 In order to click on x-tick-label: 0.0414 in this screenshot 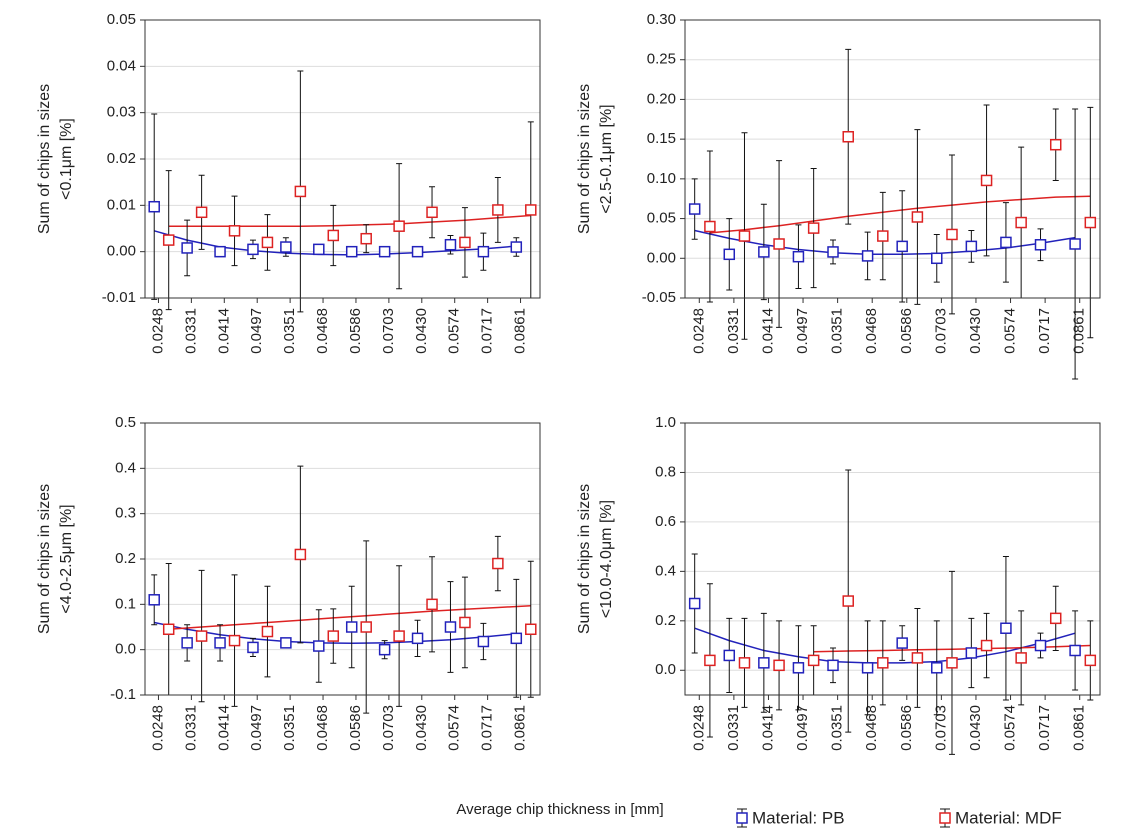, I will do `click(767, 728)`.